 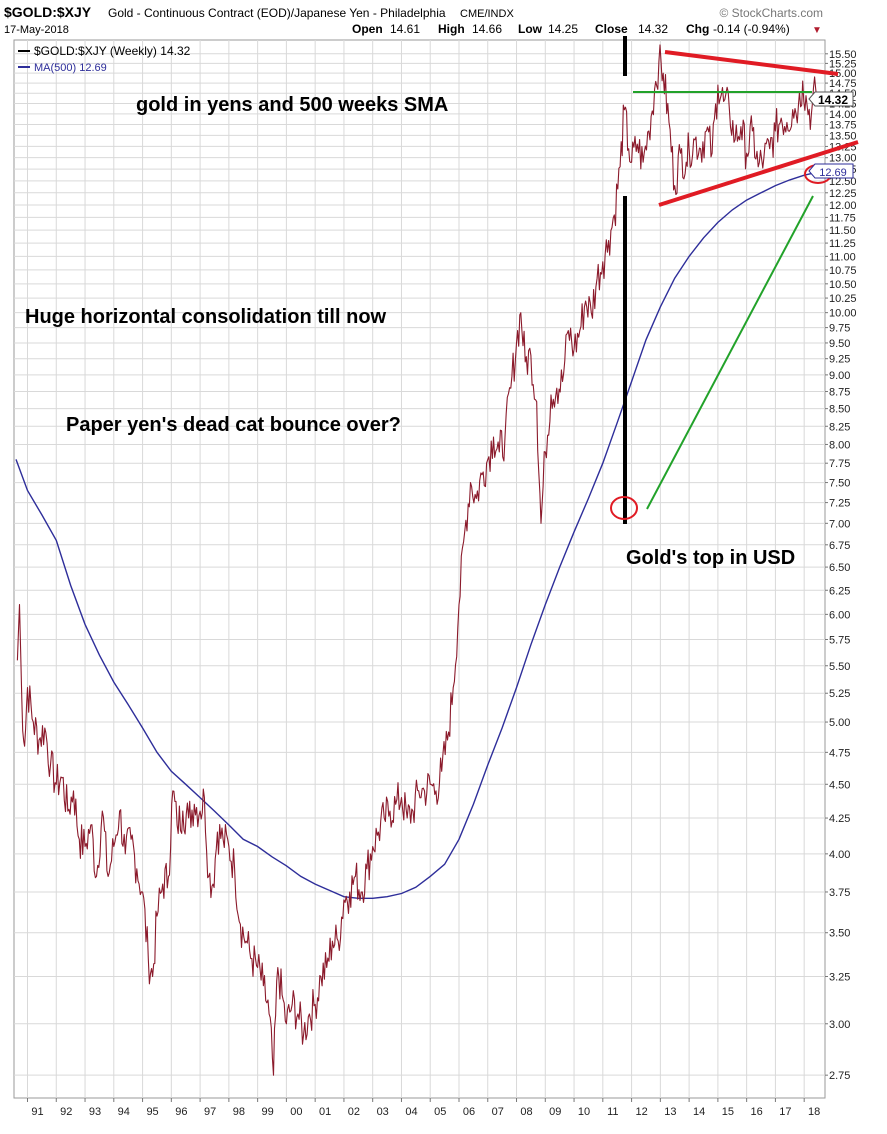 I want to click on chart-symbol: $GOLD:$XJY, so click(x=48, y=12).